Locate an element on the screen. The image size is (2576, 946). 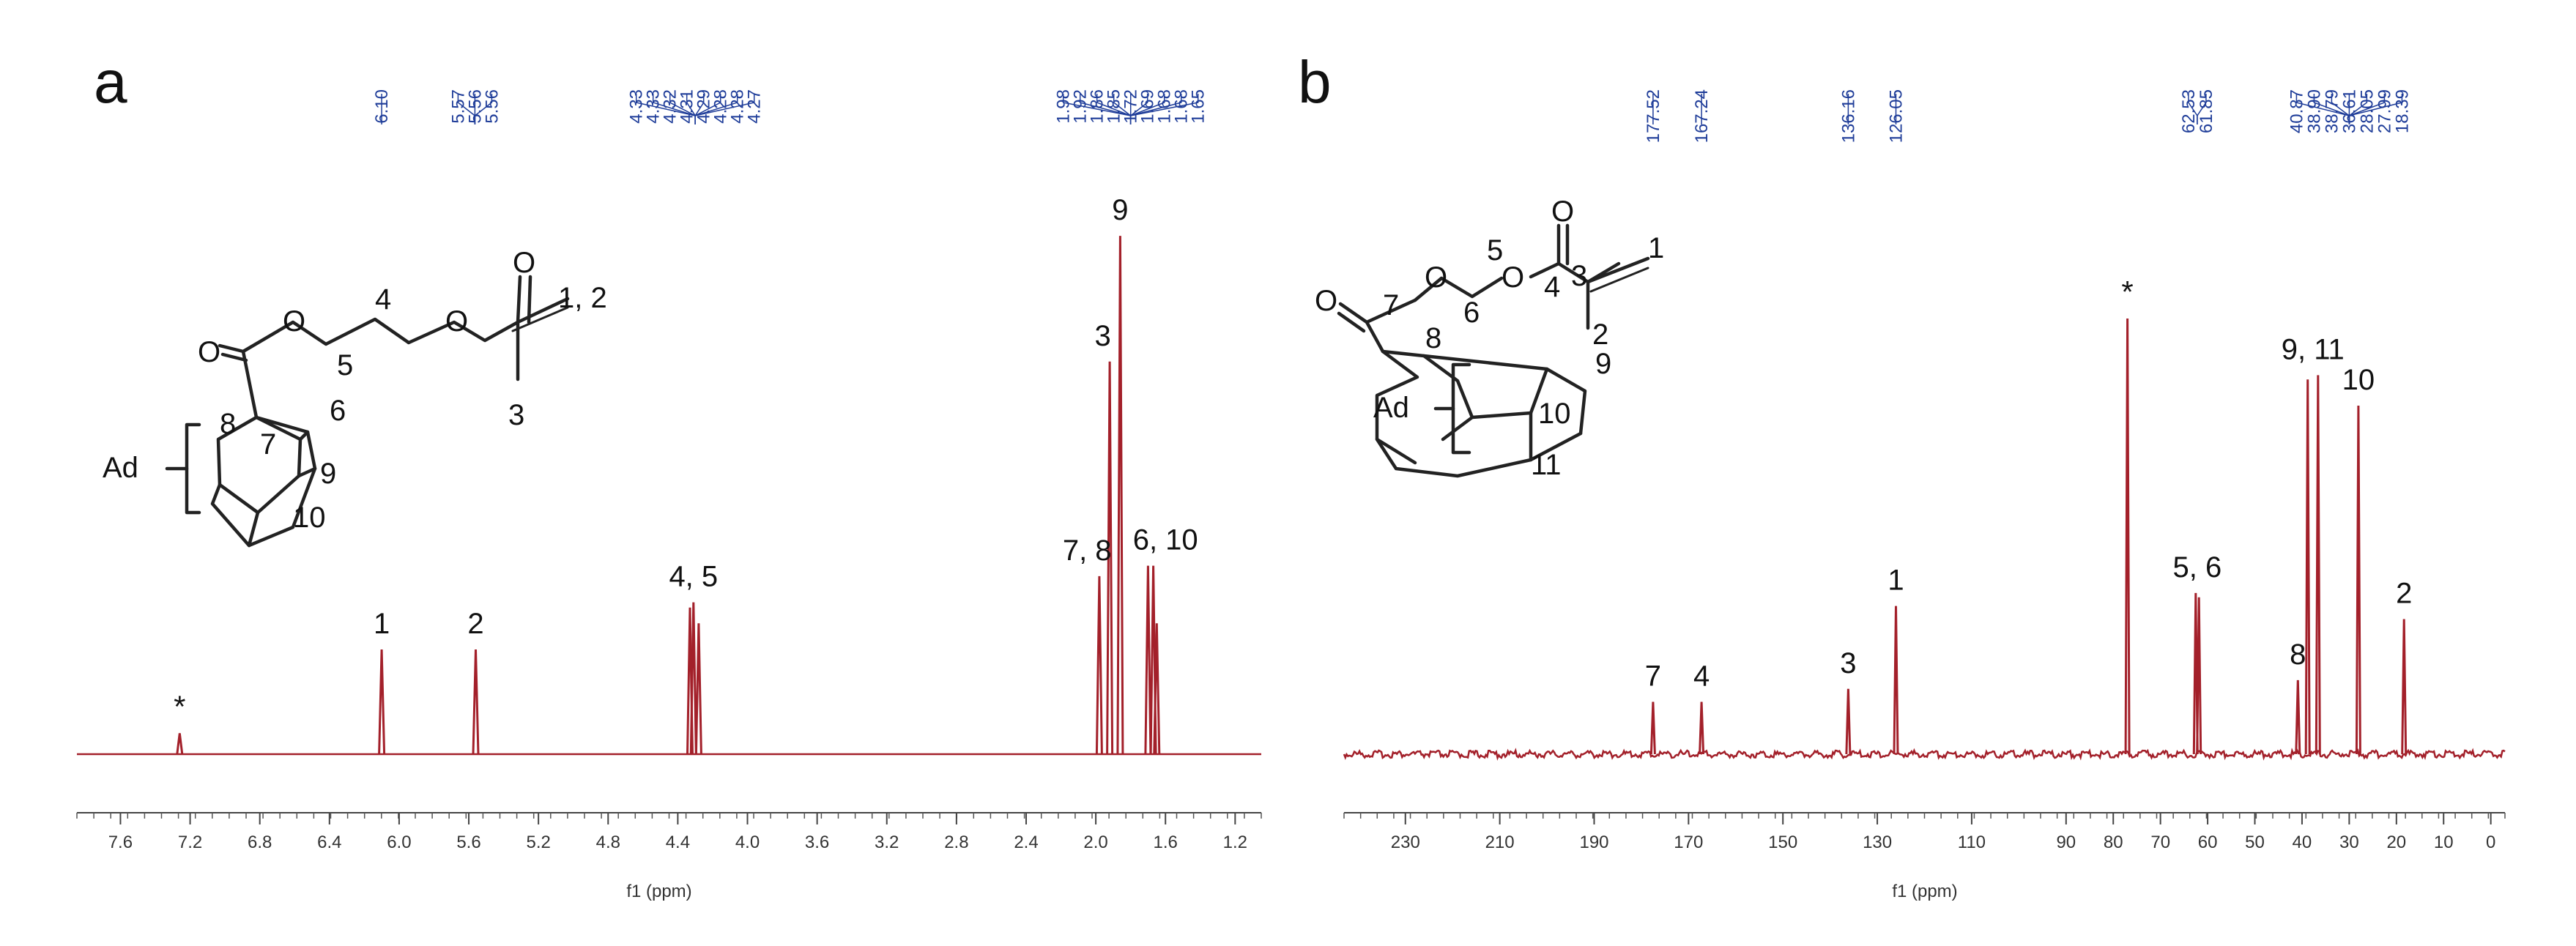
x-tick-label: 6.0 is located at coordinates (399, 842).